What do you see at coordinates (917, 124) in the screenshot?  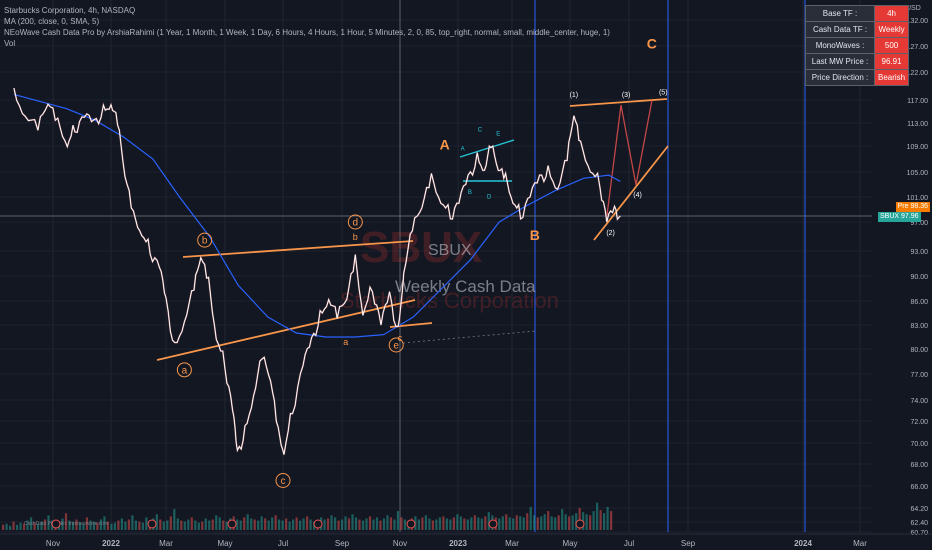 I see `price-tick-label: 113.00` at bounding box center [917, 124].